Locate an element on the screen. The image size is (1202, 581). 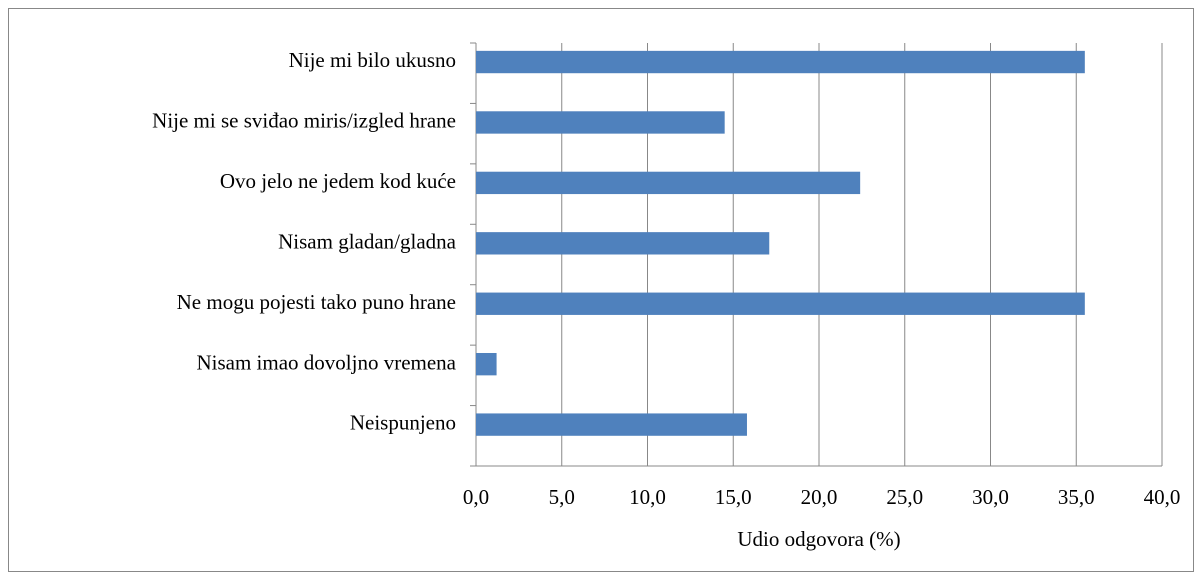
x-tick-label: 10,0 is located at coordinates (647, 497).